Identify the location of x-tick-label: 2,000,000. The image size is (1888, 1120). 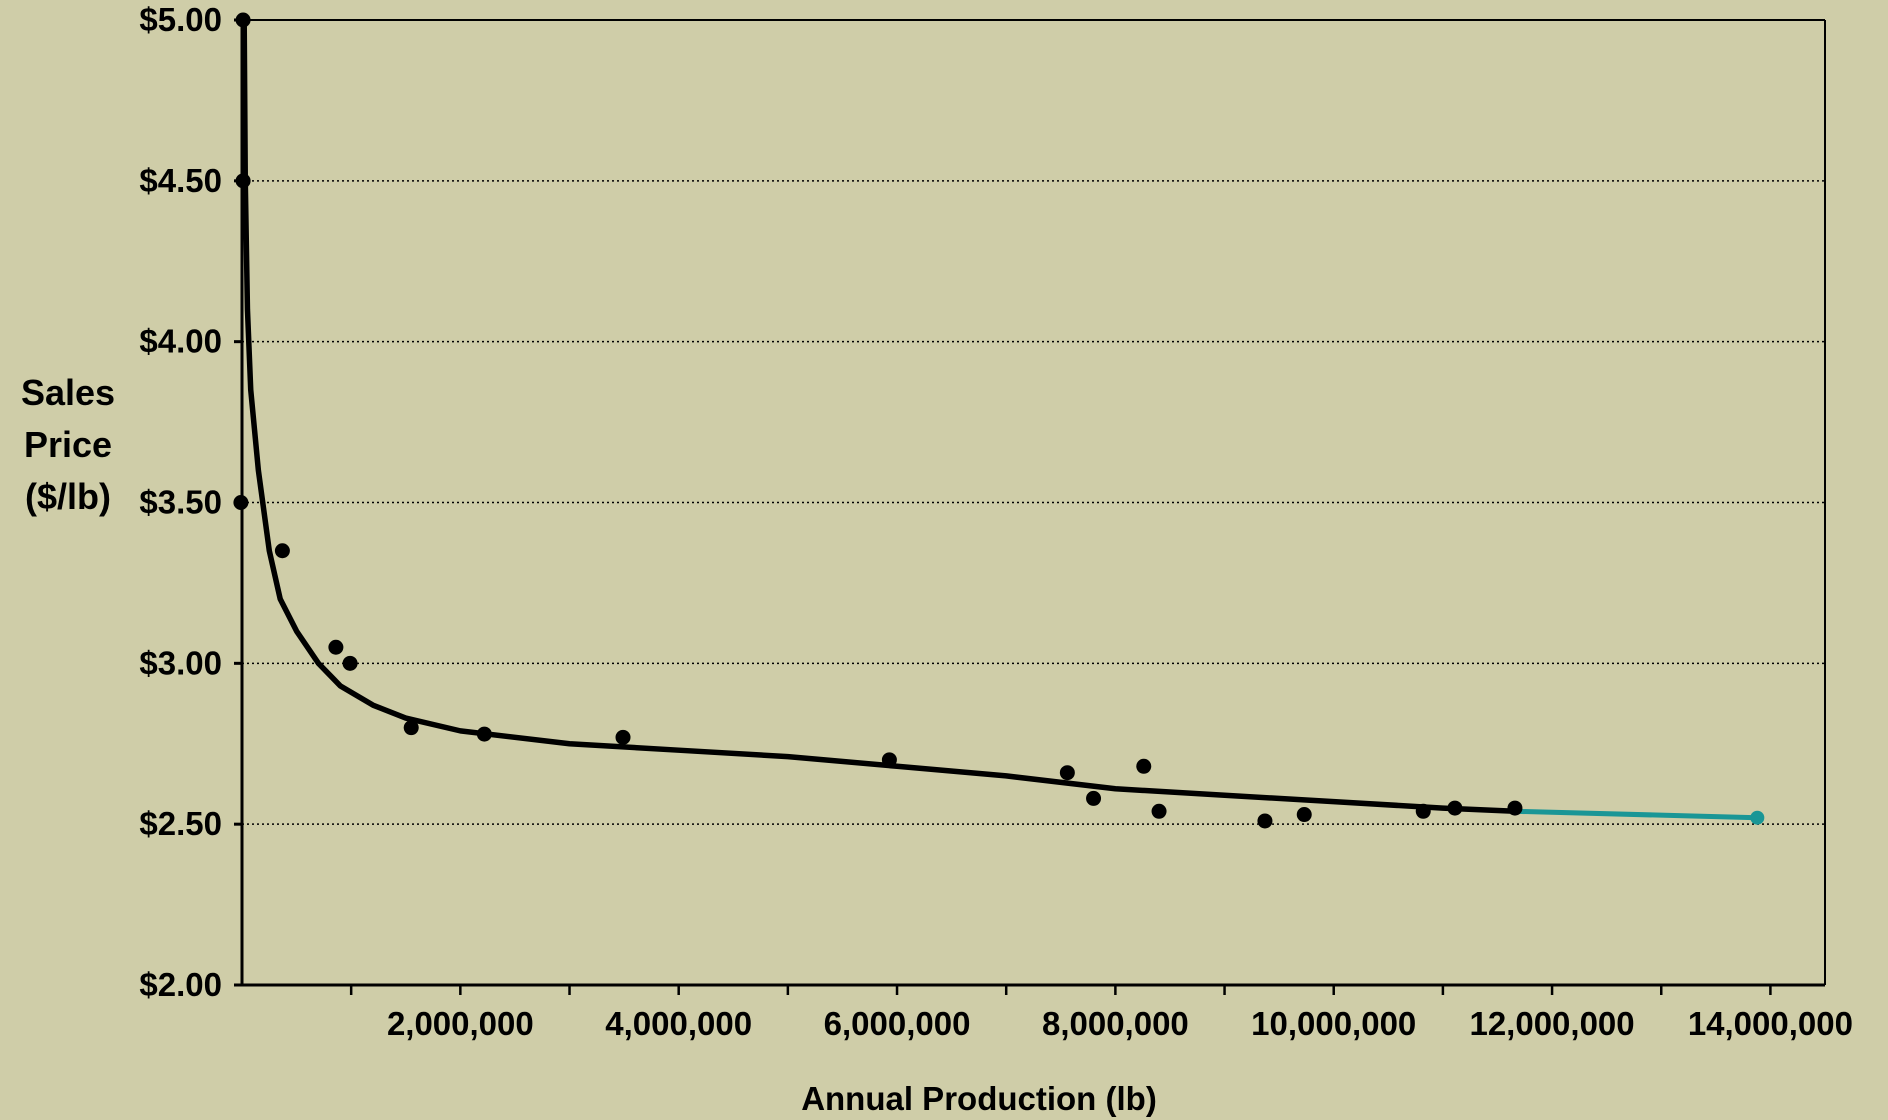
(460, 1023).